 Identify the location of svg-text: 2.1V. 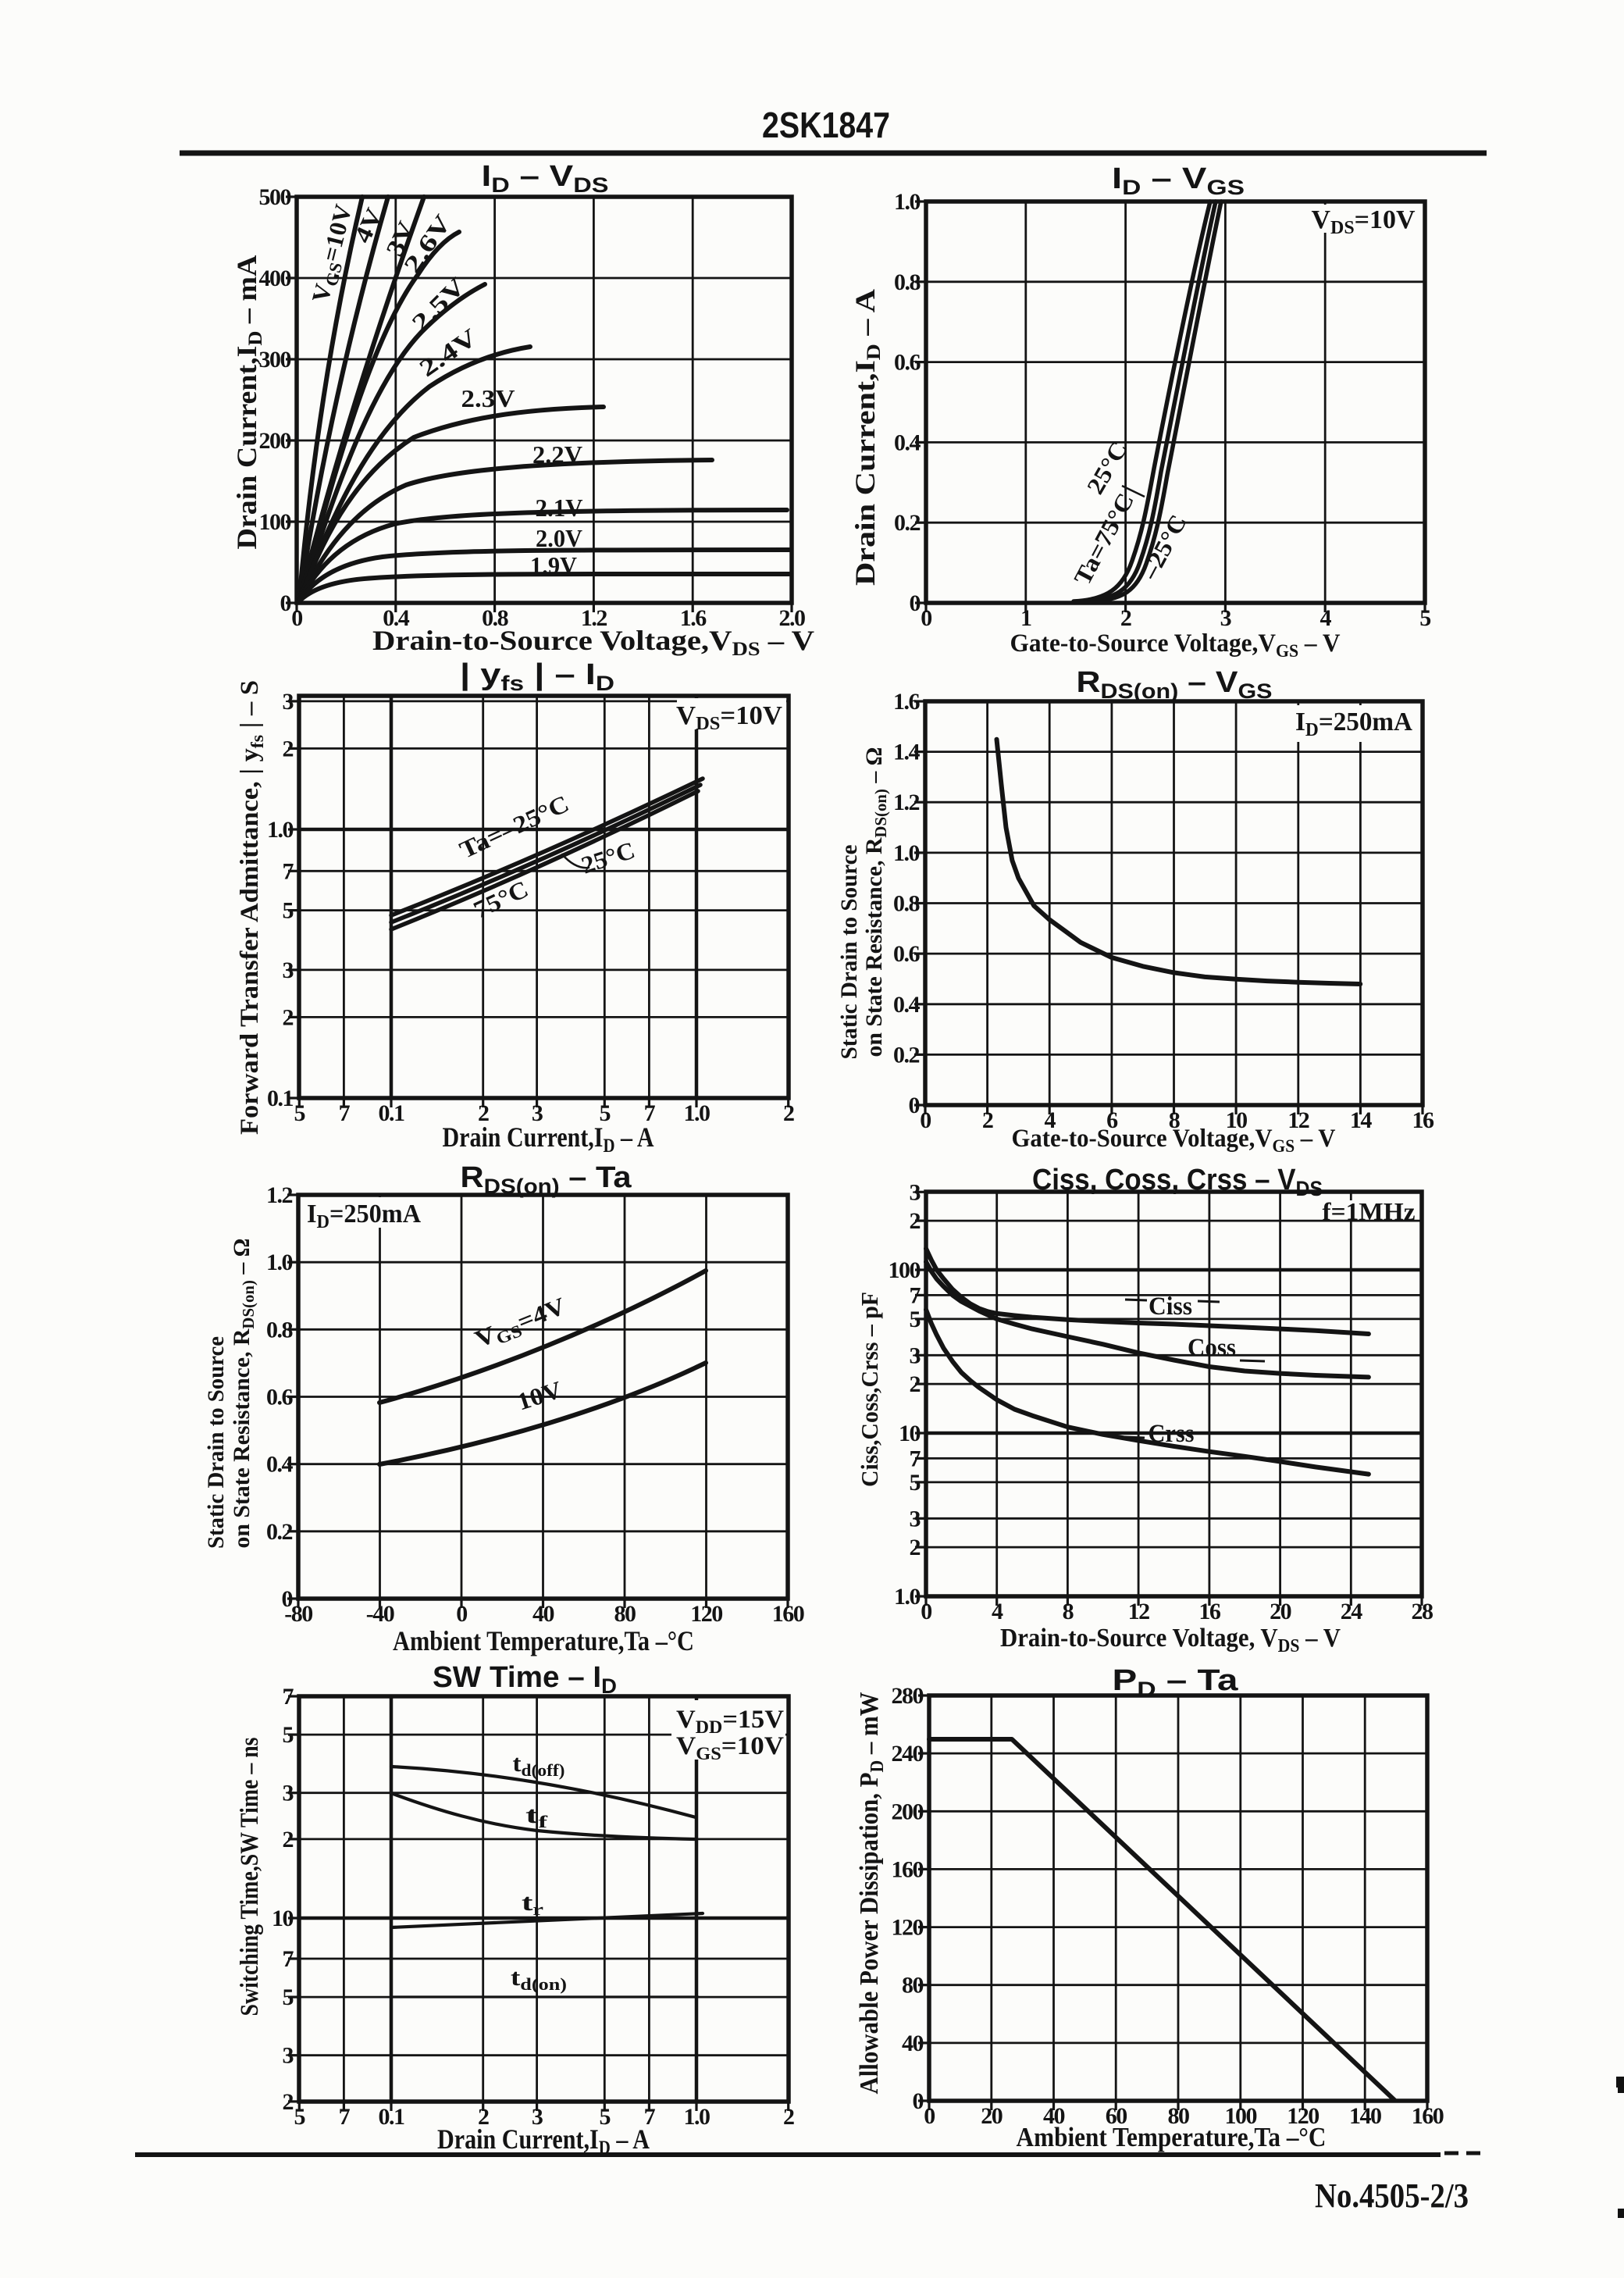
(559, 508).